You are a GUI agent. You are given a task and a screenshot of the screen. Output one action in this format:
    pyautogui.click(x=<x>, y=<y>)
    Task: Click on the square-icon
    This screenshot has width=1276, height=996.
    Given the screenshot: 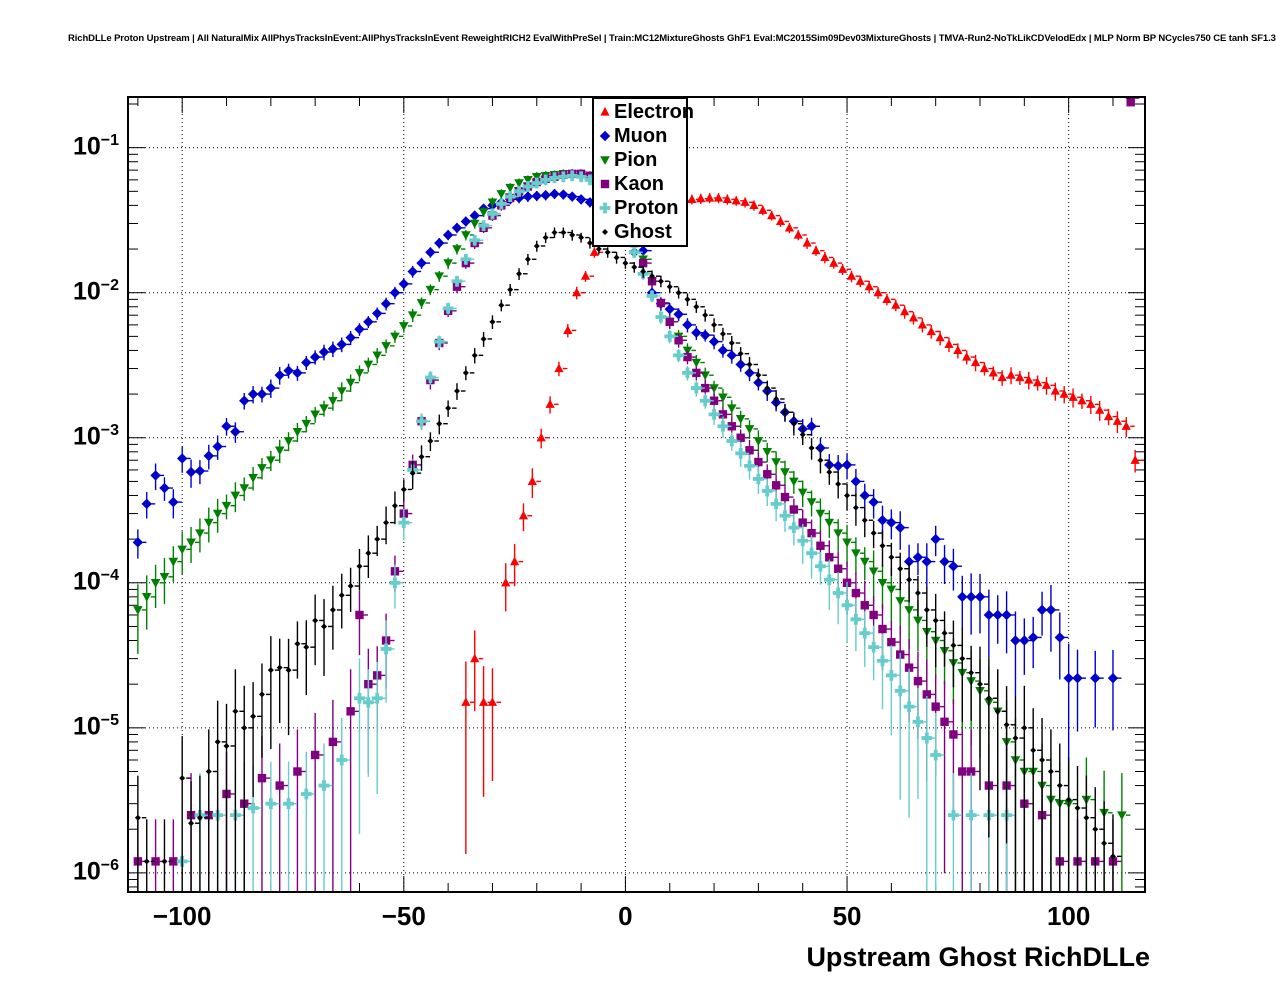 What is the action you would take?
    pyautogui.click(x=605, y=184)
    